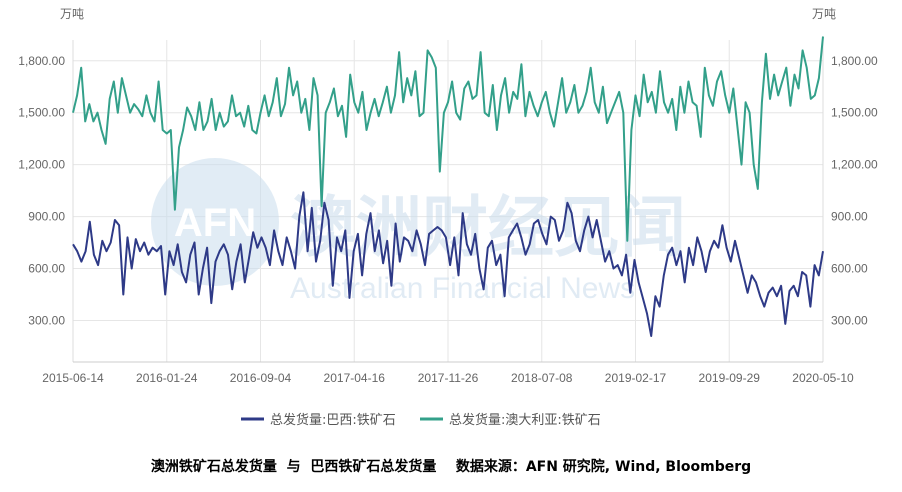  I want to click on watermark-logo-text: AFN, so click(215, 223).